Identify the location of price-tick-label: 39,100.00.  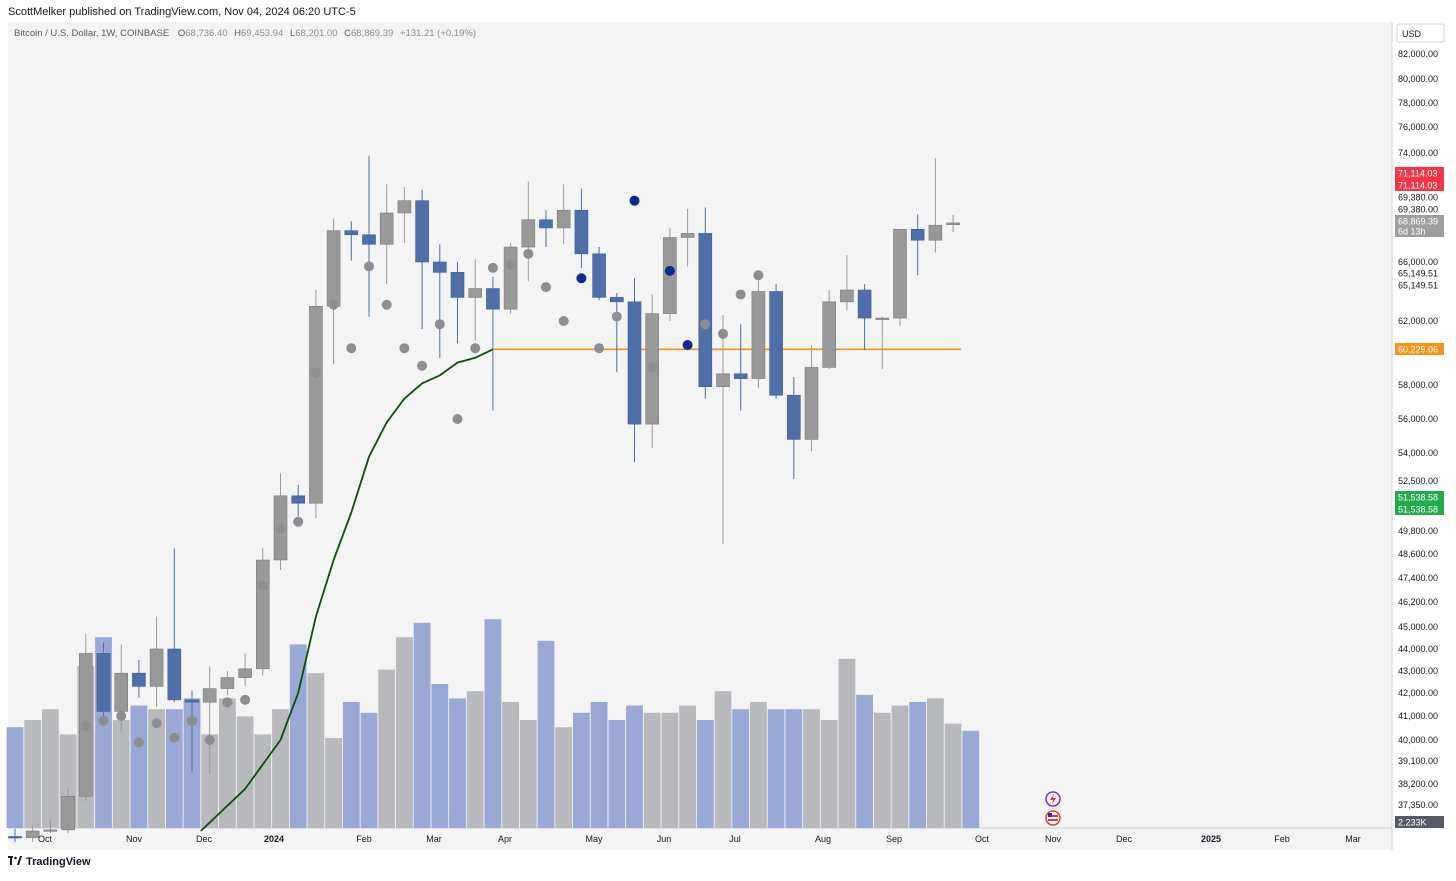
(1418, 761).